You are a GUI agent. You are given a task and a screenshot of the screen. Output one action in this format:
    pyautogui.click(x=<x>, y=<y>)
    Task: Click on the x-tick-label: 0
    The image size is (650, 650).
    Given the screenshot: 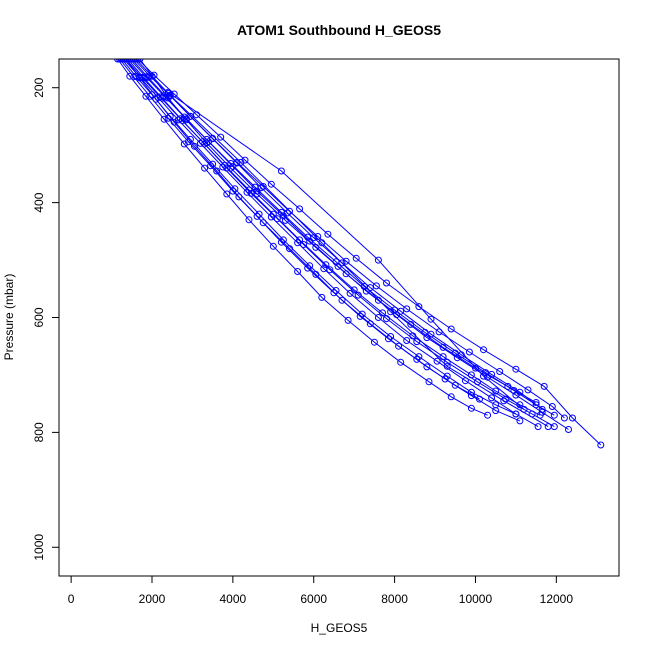 What is the action you would take?
    pyautogui.click(x=71, y=599)
    